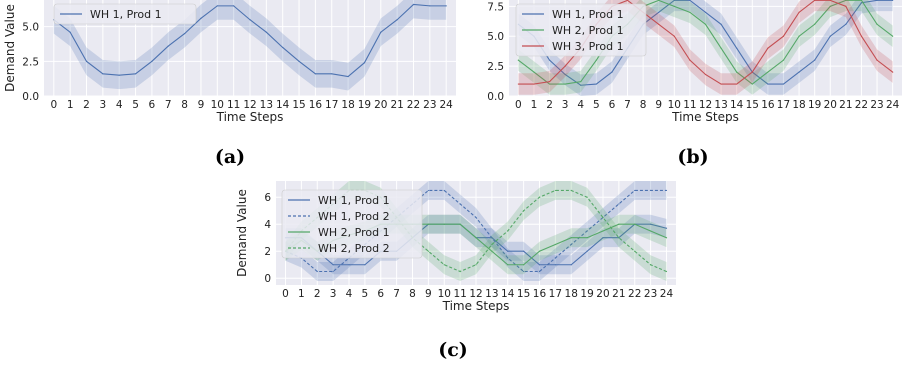 The image size is (905, 366). Describe the element at coordinates (135, 105) in the screenshot. I see `x-tick-label: 5` at that location.